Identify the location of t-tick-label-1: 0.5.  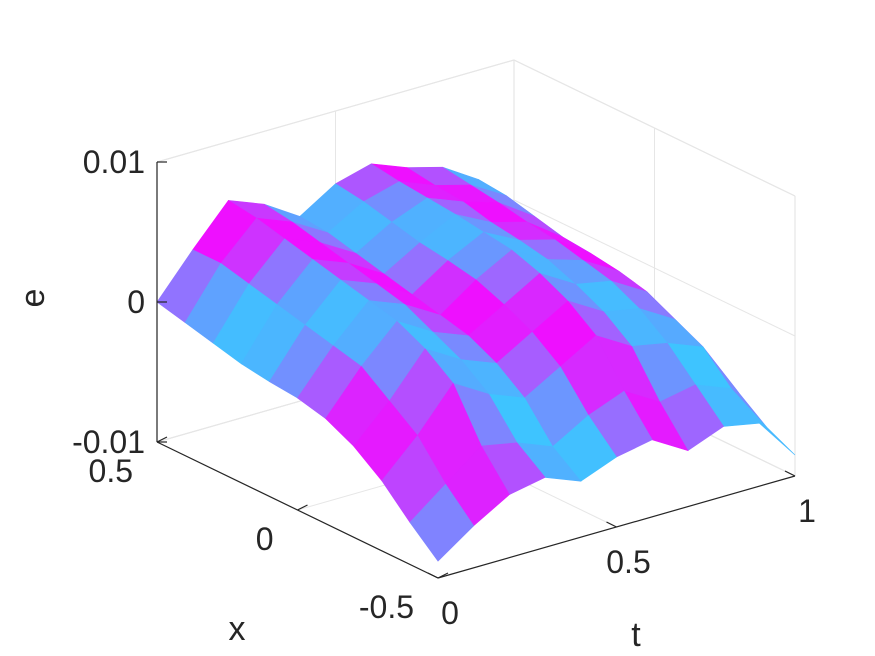
(628, 562).